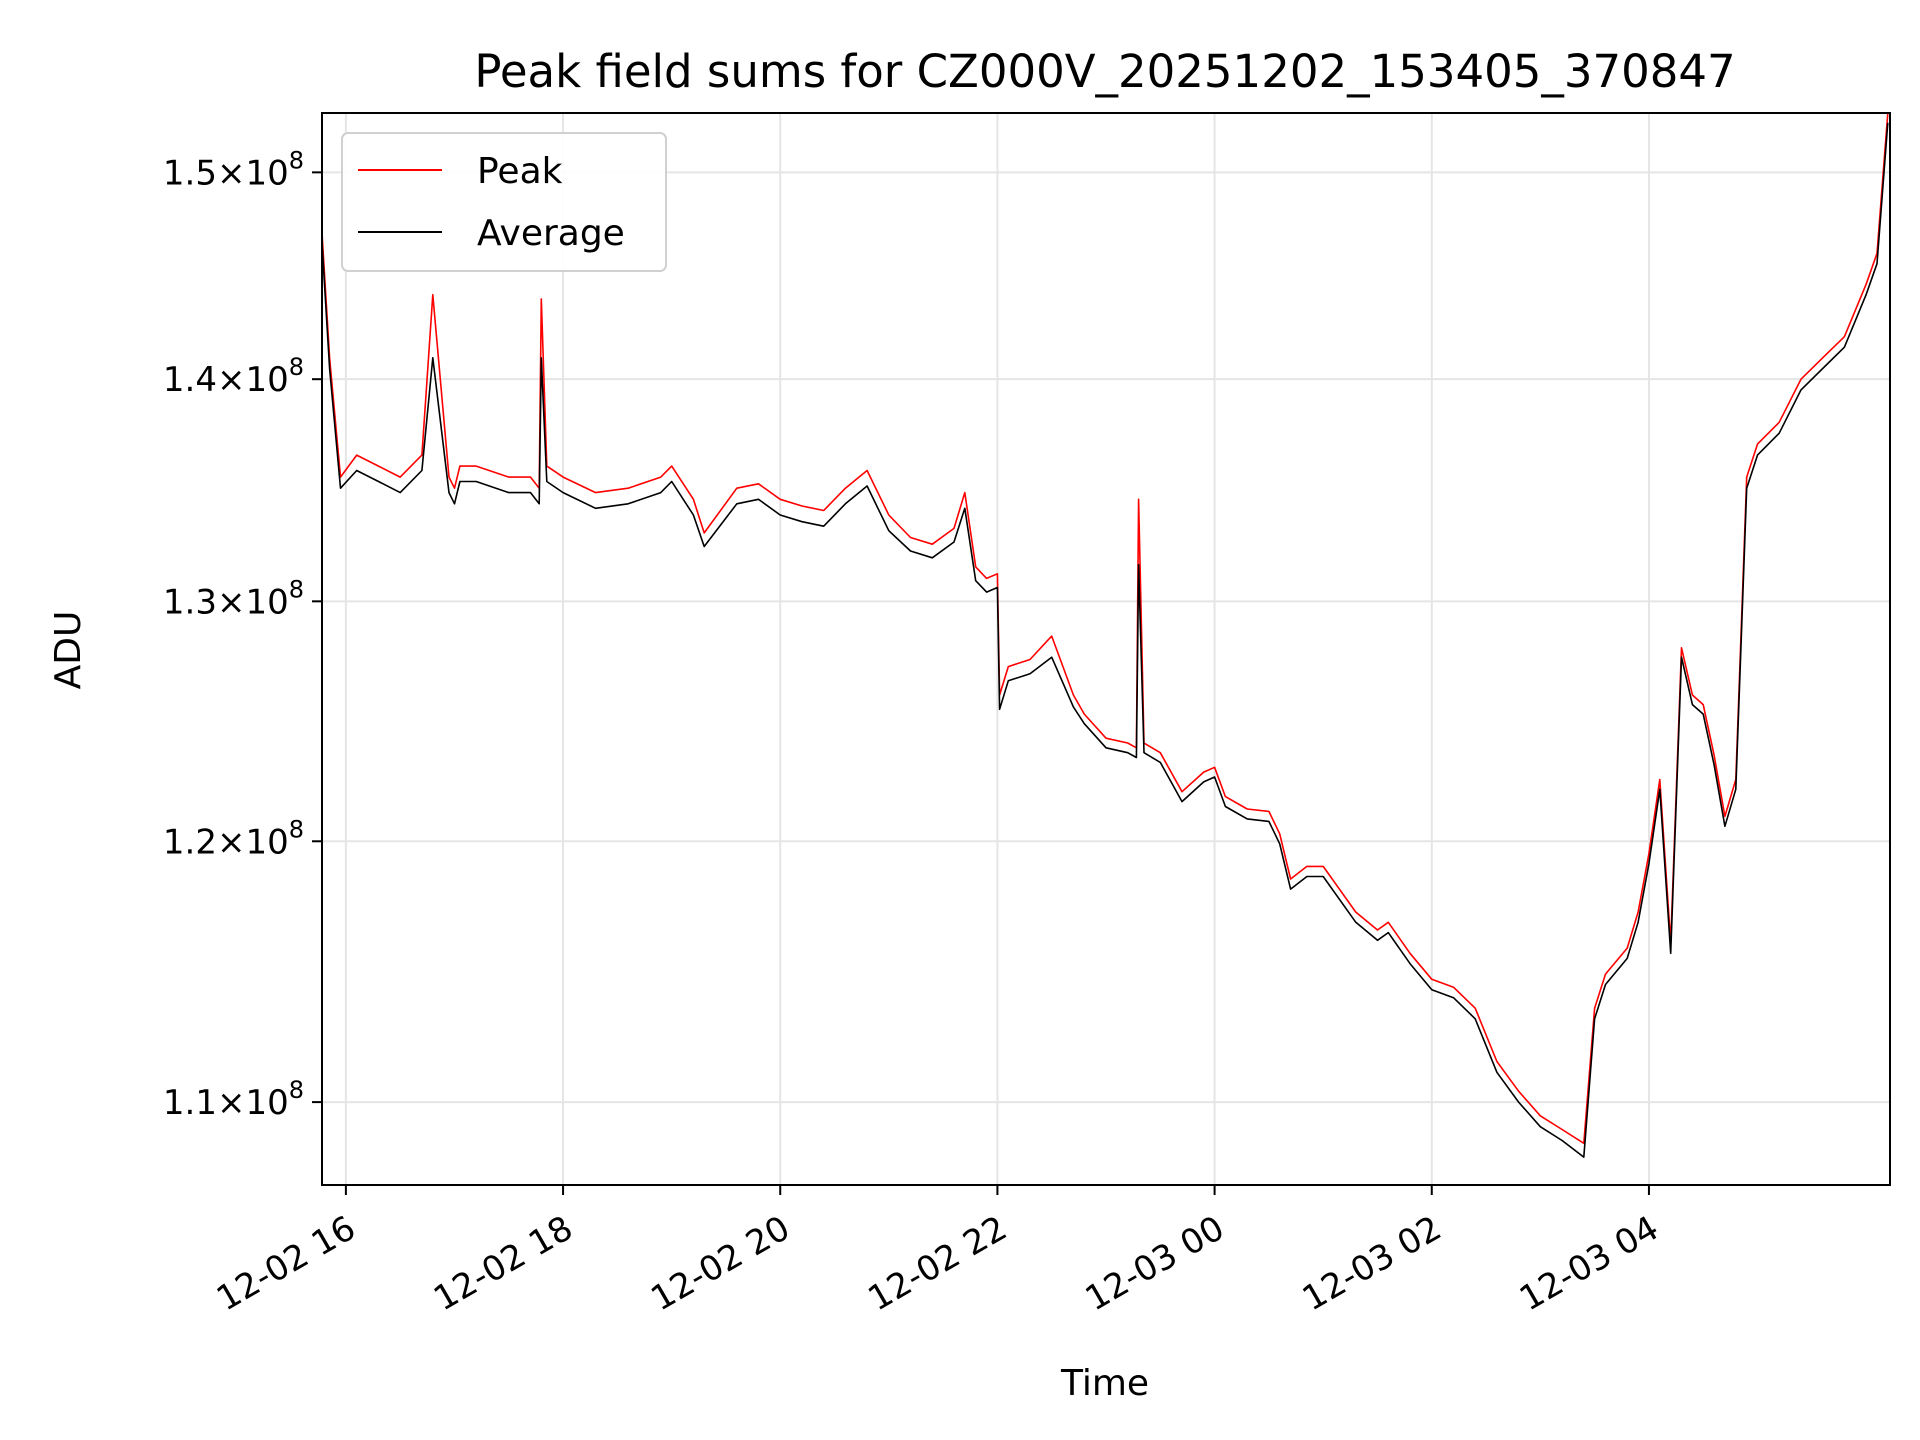  I want to click on x-tick-label: 12-02 22, so click(938, 1263).